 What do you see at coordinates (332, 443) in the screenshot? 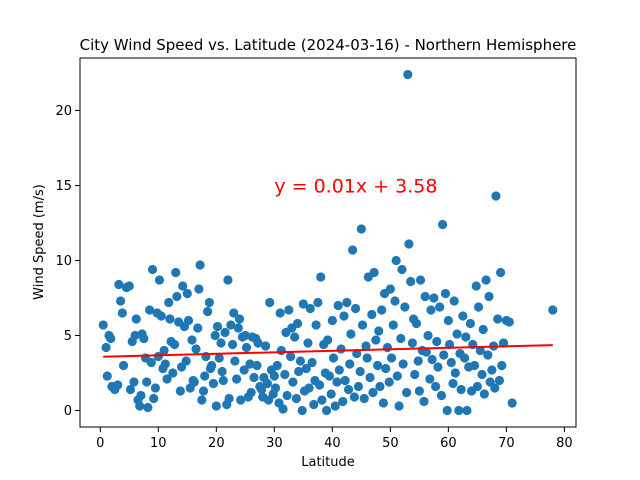
I see `x-tick-label: 40` at bounding box center [332, 443].